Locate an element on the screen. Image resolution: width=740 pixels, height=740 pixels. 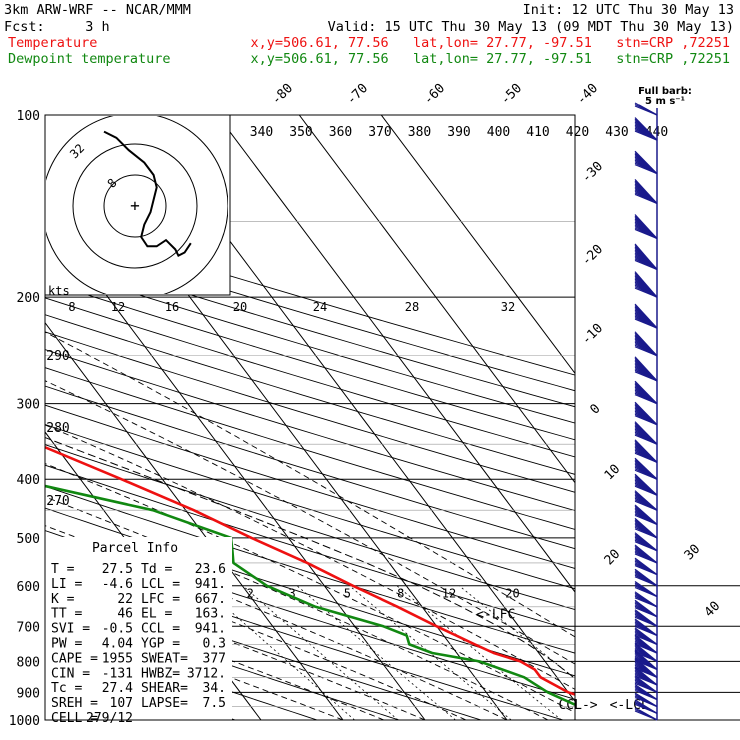
parcel-info-value: 3712. is located at coordinates (206, 673).